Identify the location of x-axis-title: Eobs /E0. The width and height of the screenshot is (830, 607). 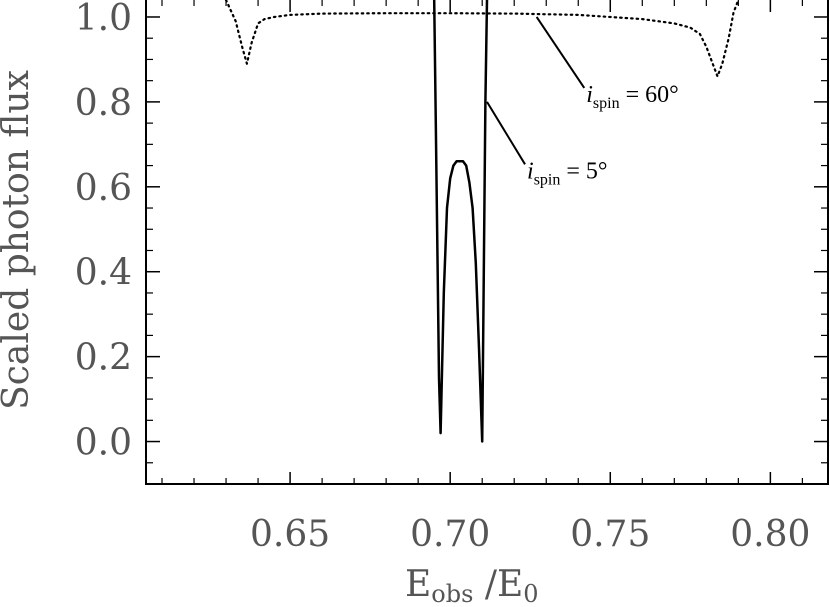
(472, 585).